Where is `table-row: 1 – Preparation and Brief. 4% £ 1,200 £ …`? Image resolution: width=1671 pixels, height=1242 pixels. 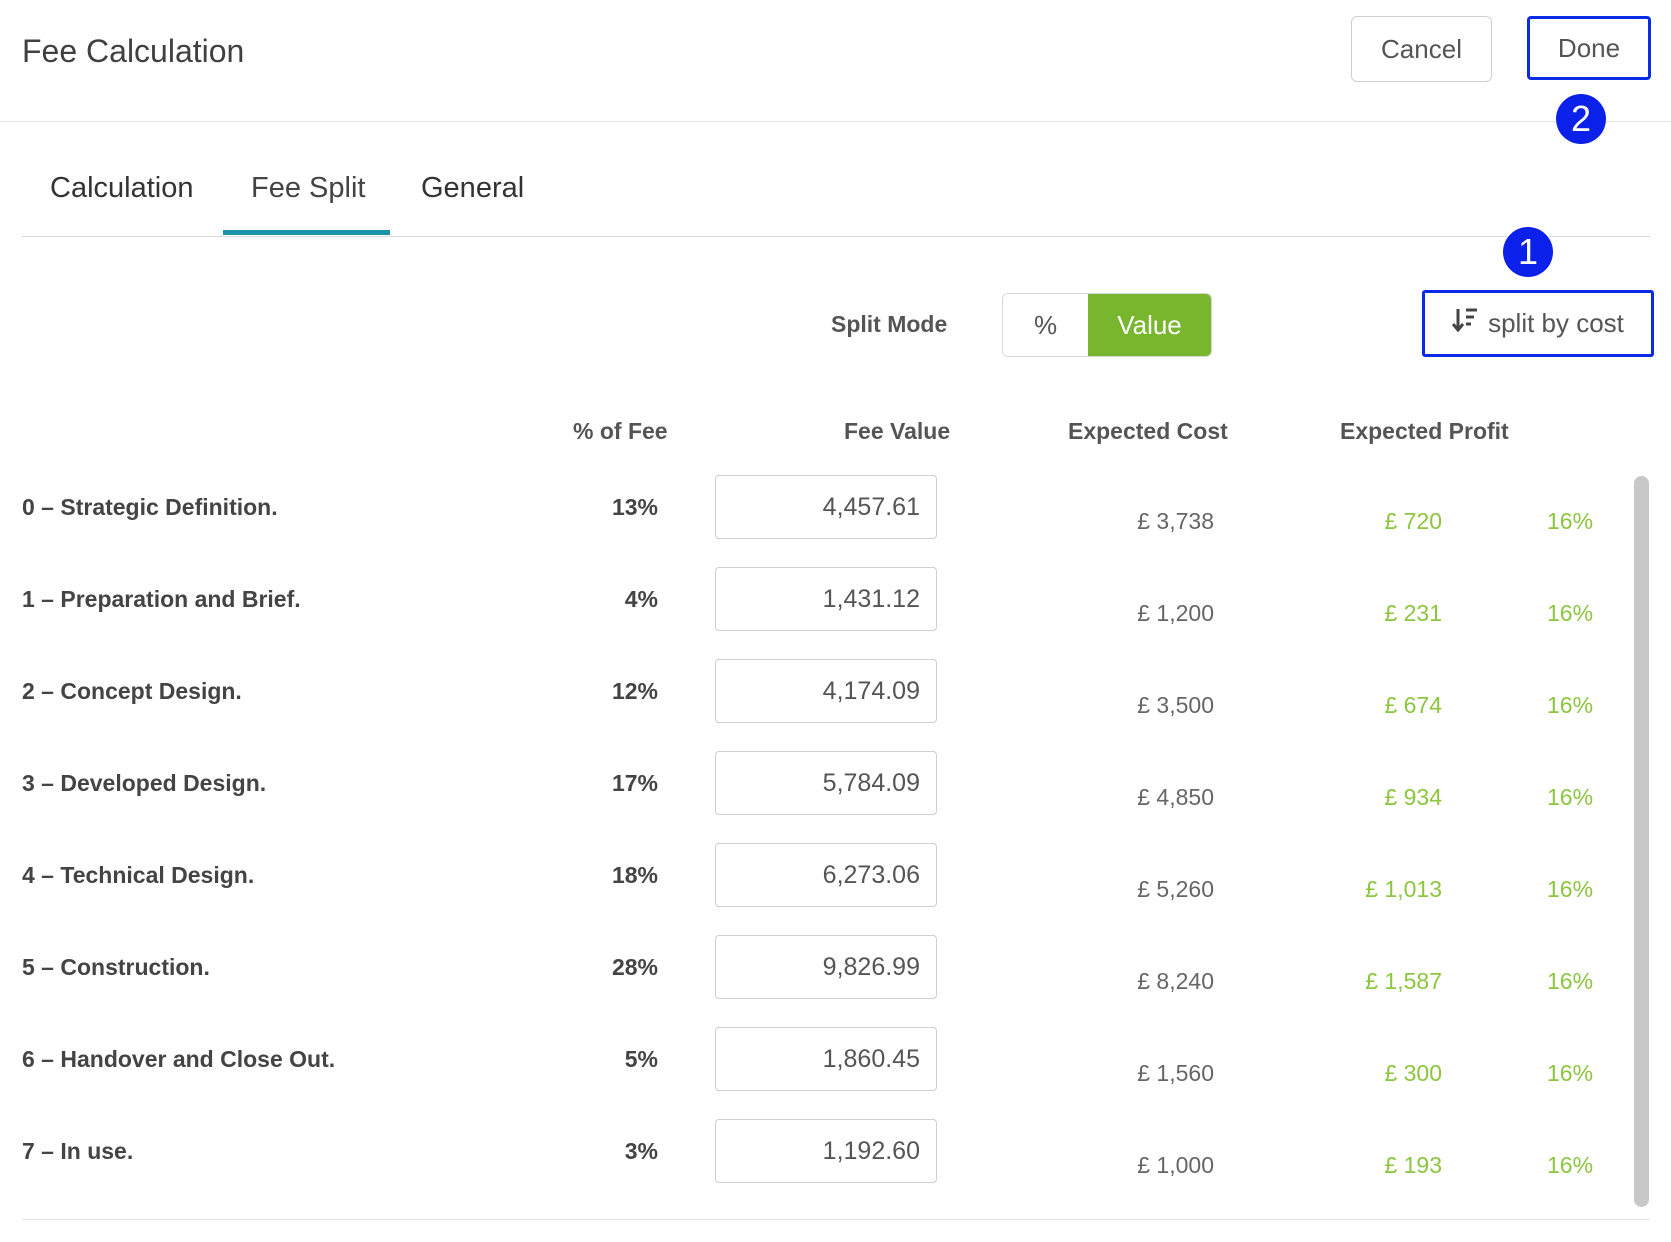
table-row: 1 – Preparation and Brief. 4% £ 1,200 £ … is located at coordinates (810, 612).